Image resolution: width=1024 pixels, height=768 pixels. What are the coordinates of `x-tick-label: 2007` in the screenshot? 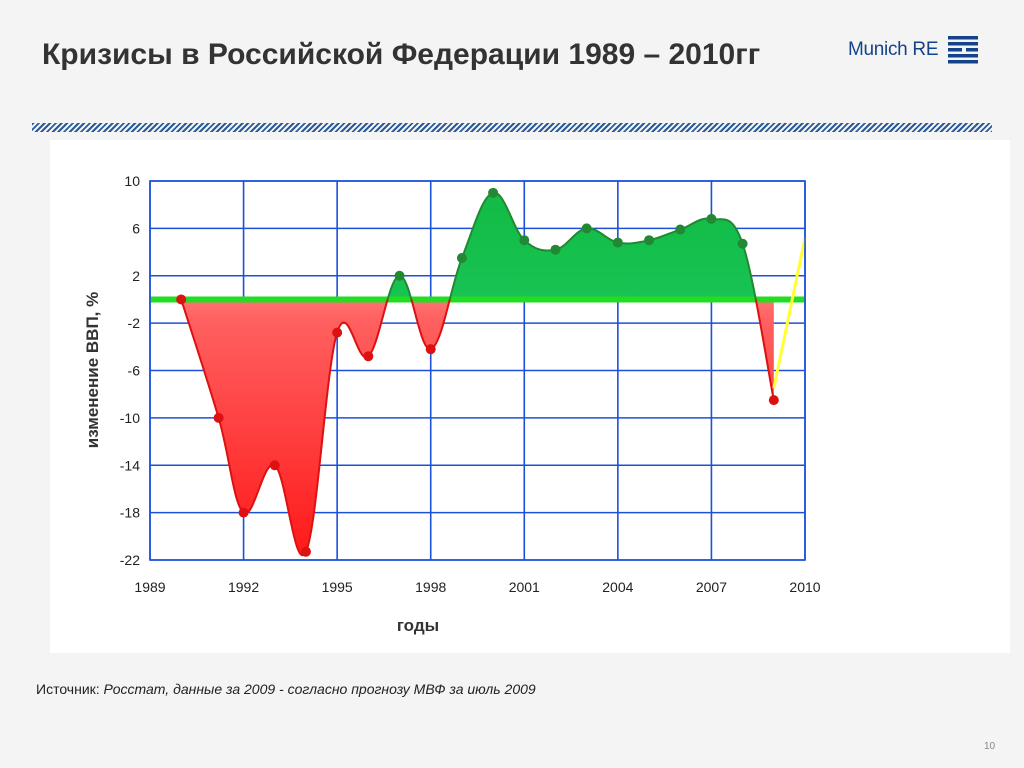 It's located at (711, 587).